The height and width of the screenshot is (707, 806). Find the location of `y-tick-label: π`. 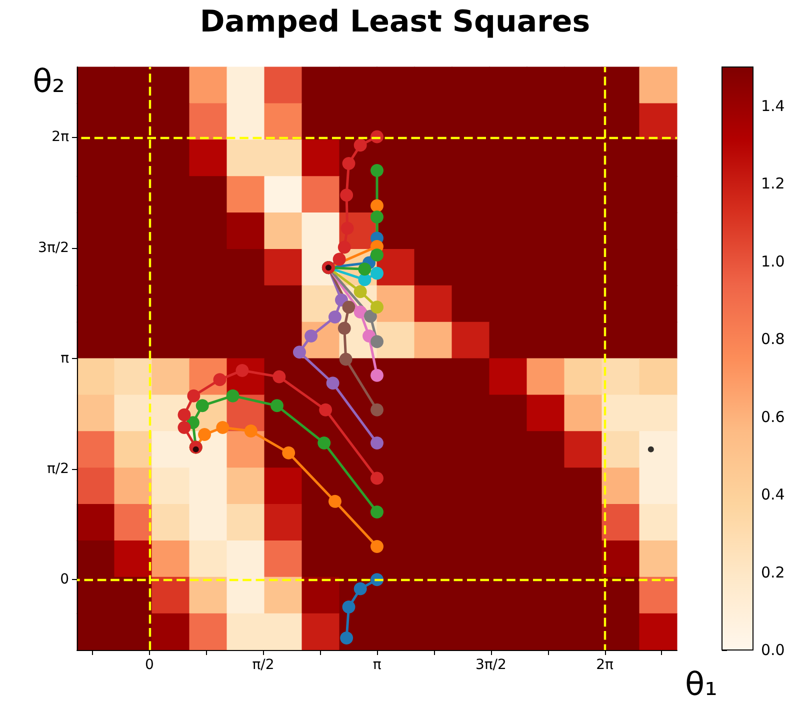

y-tick-label: π is located at coordinates (65, 358).